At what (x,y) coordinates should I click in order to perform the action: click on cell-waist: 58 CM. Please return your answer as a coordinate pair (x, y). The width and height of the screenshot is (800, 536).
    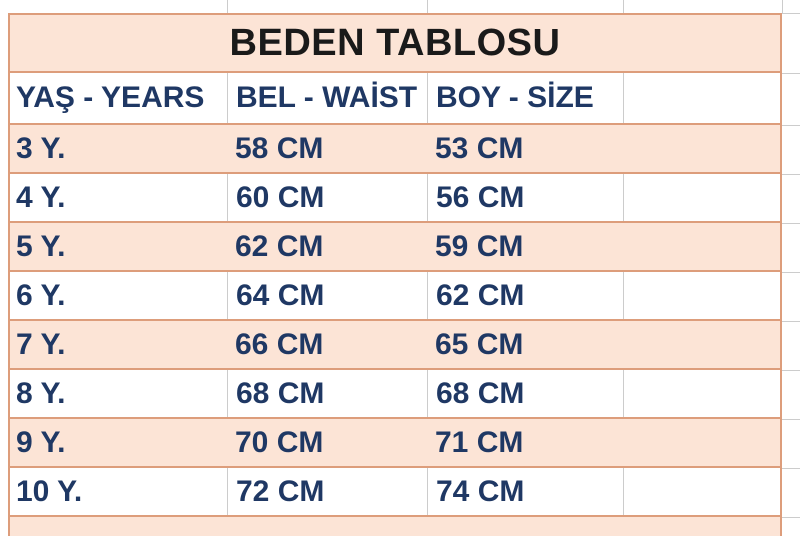
    Looking at the image, I should click on (279, 148).